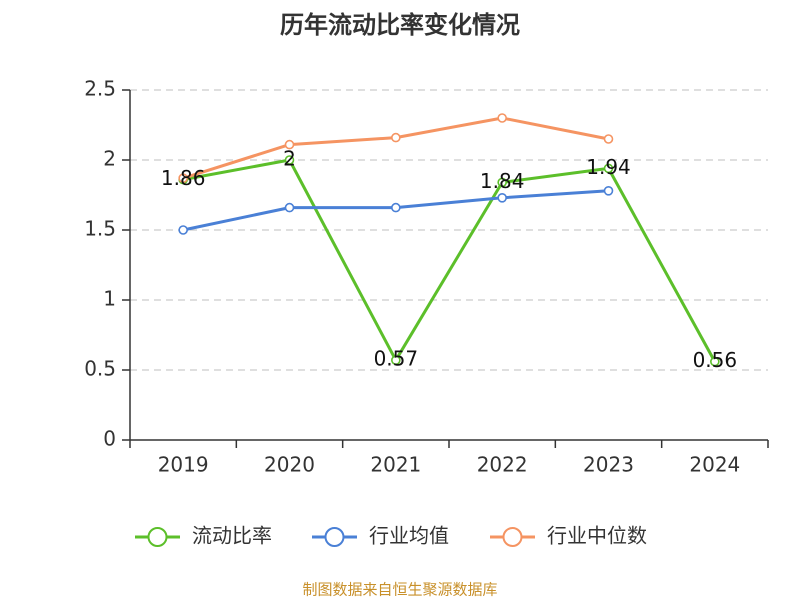 This screenshot has height=600, width=800. What do you see at coordinates (232, 536) in the screenshot?
I see `legend-label: 流动比率` at bounding box center [232, 536].